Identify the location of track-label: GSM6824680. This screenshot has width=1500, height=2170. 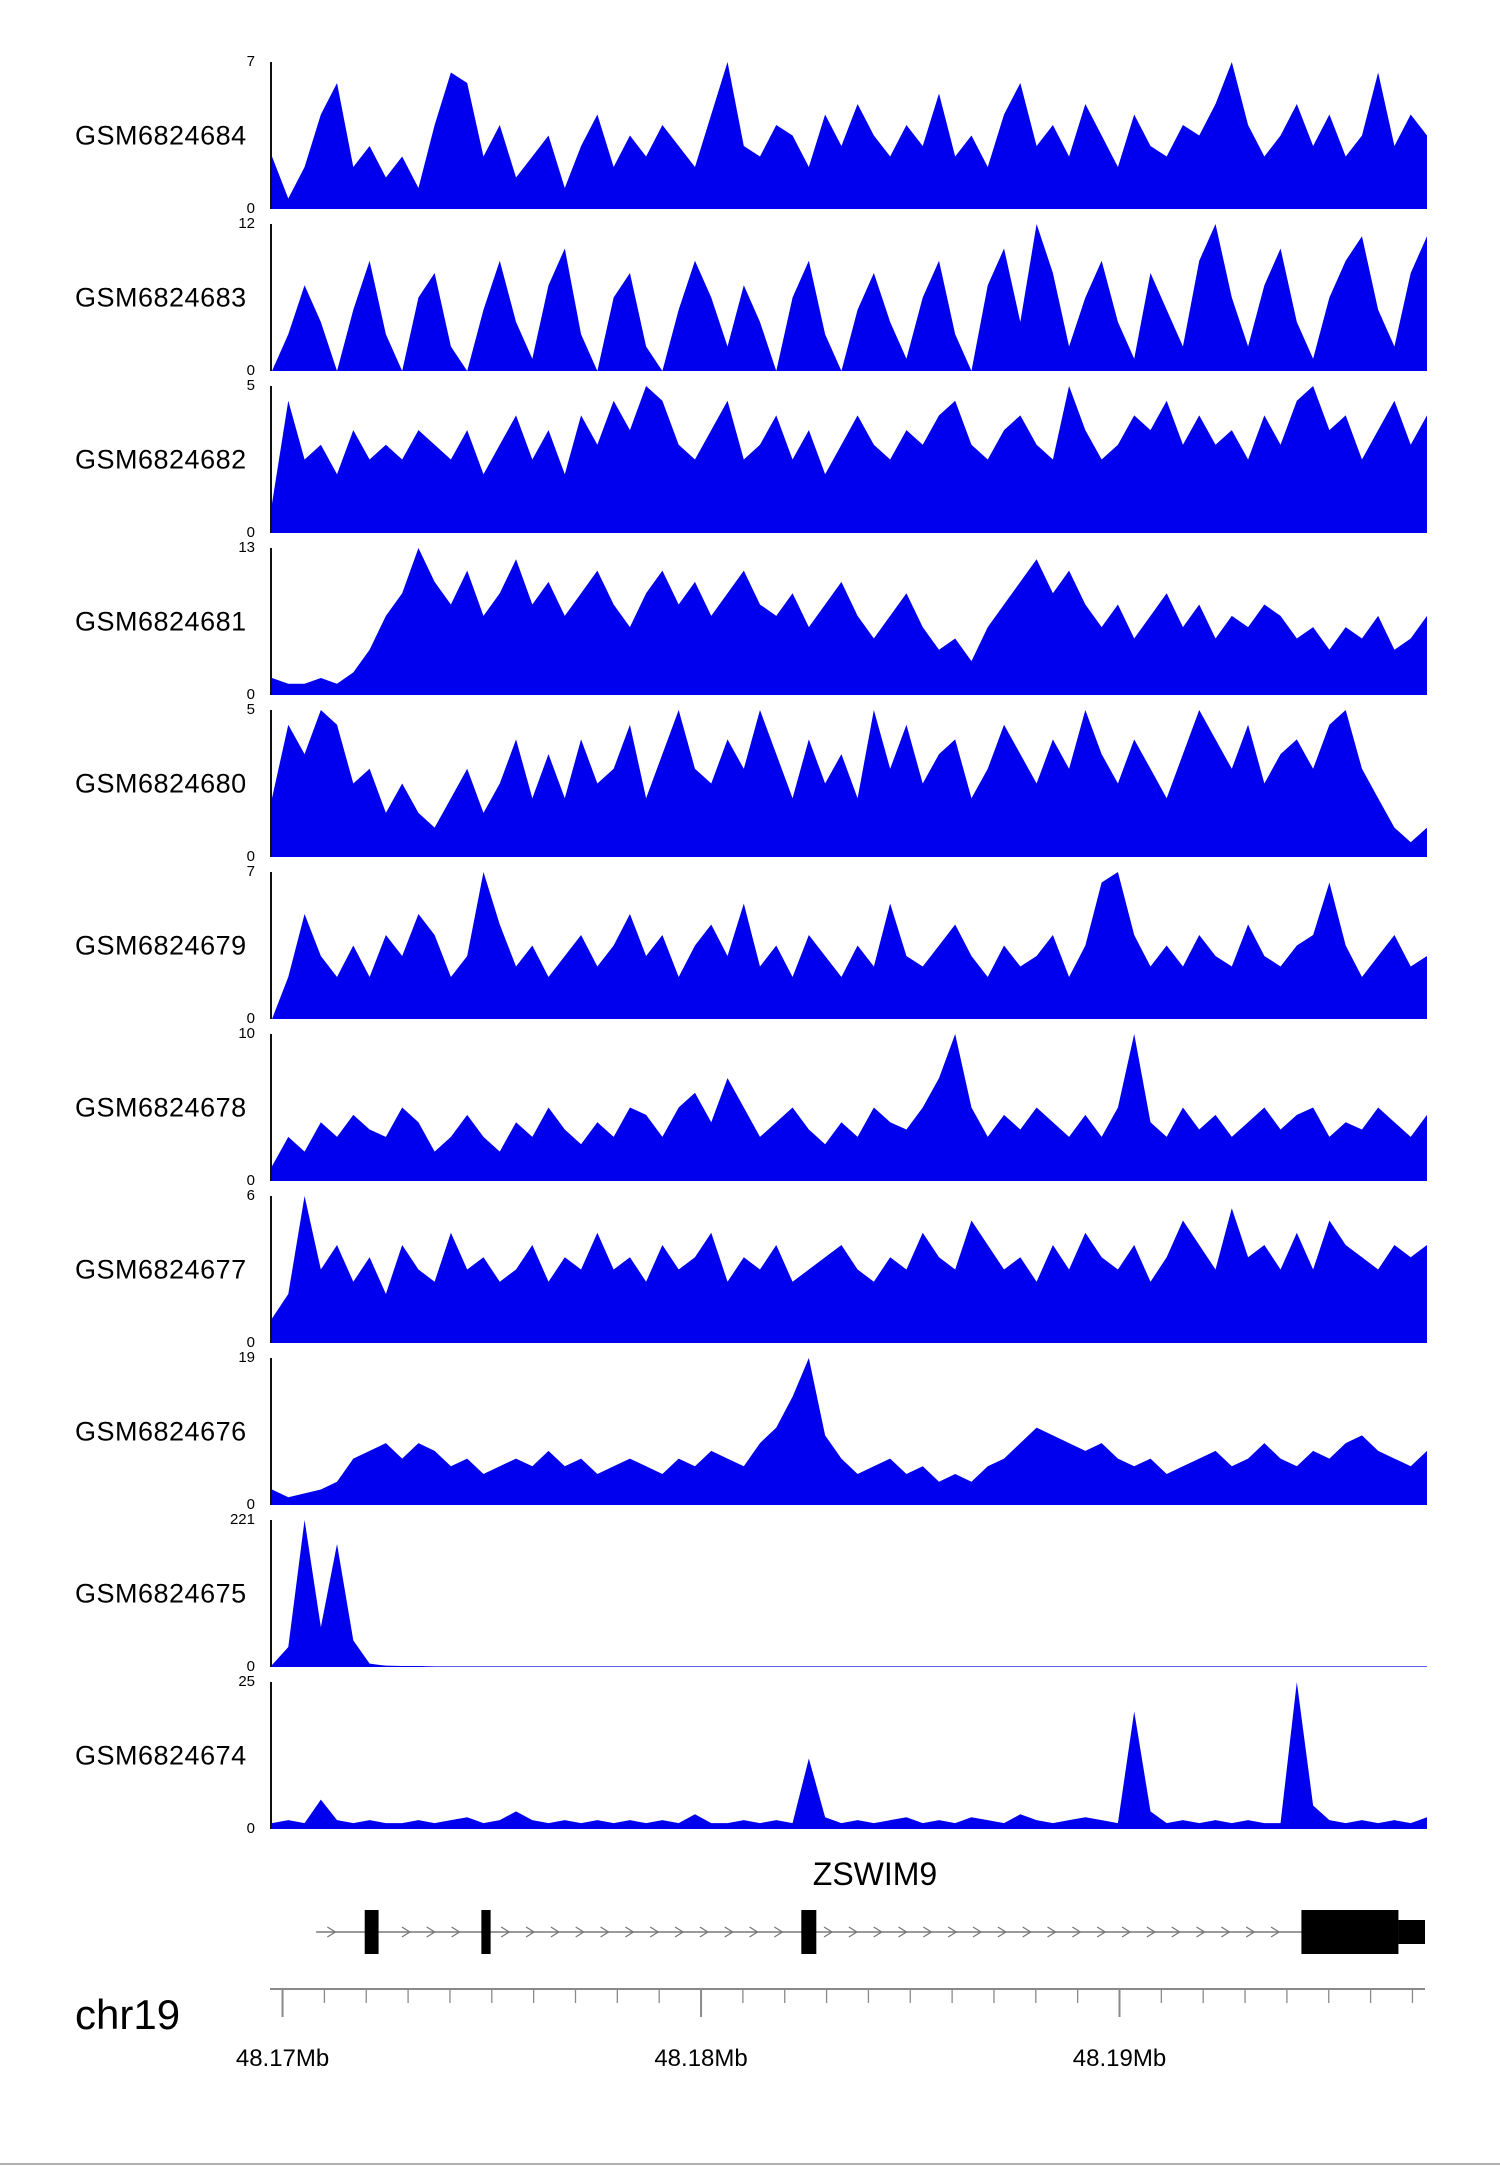
(161, 783).